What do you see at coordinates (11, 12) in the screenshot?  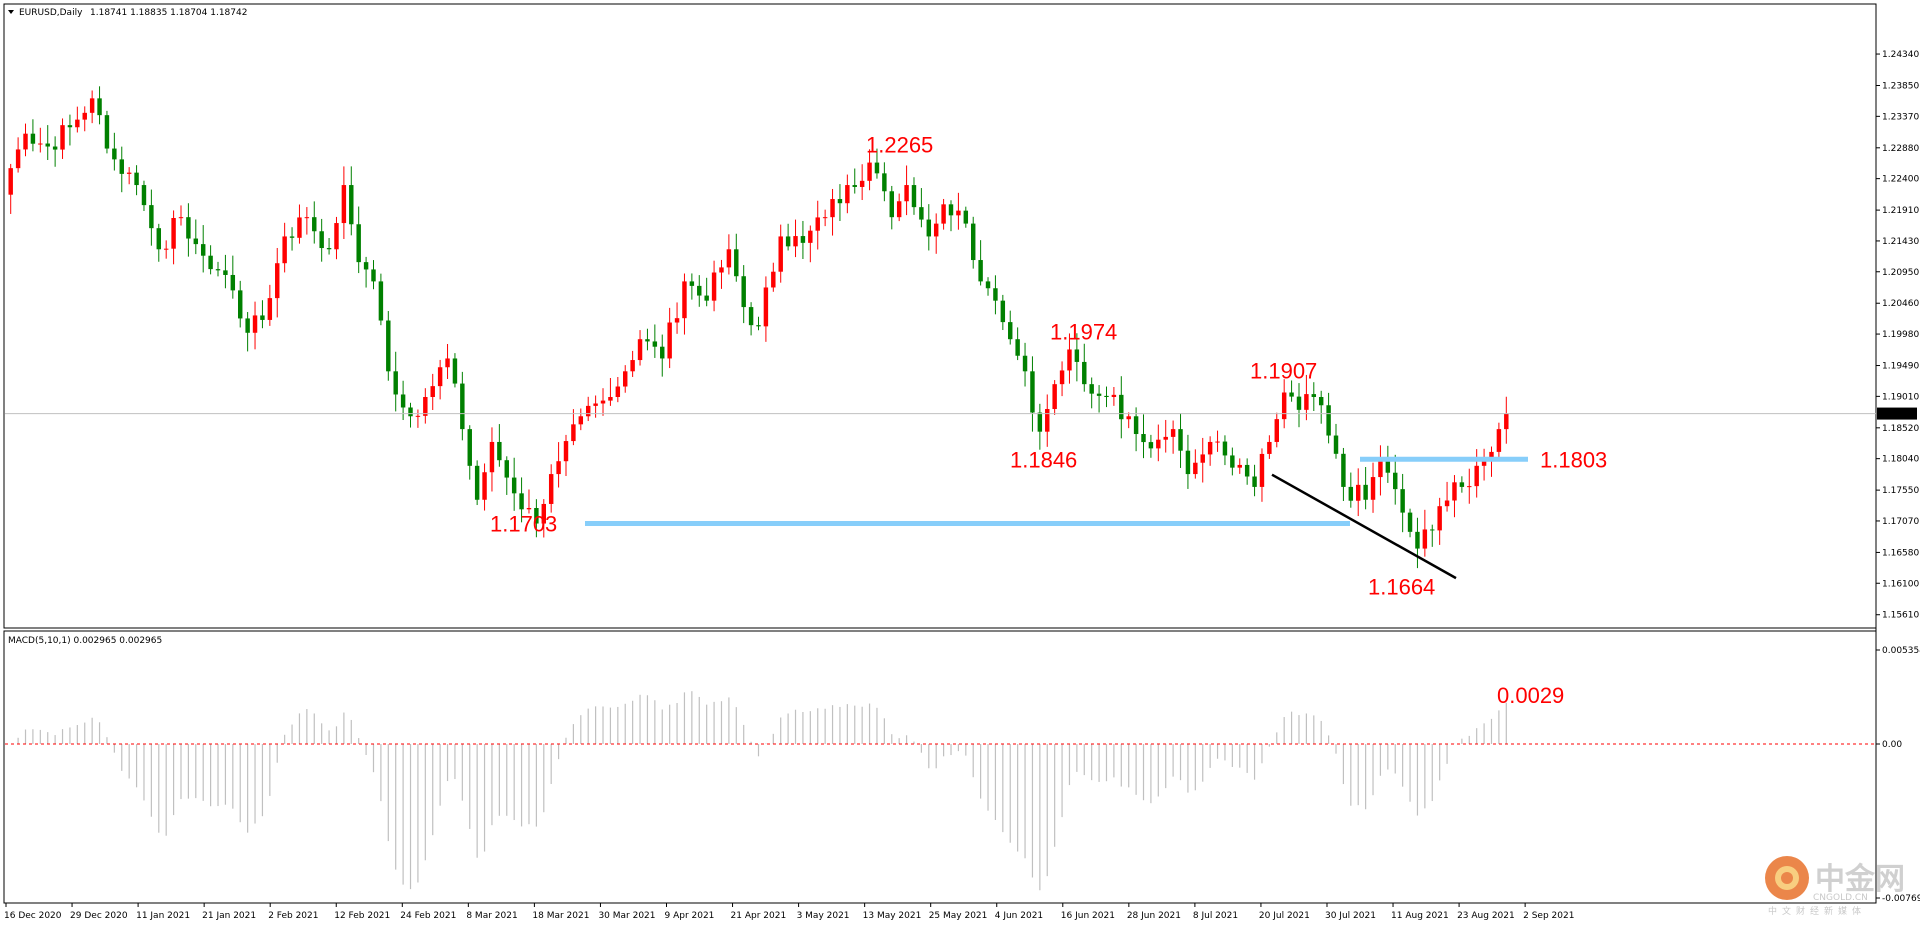 I see `collapse-triangle-icon` at bounding box center [11, 12].